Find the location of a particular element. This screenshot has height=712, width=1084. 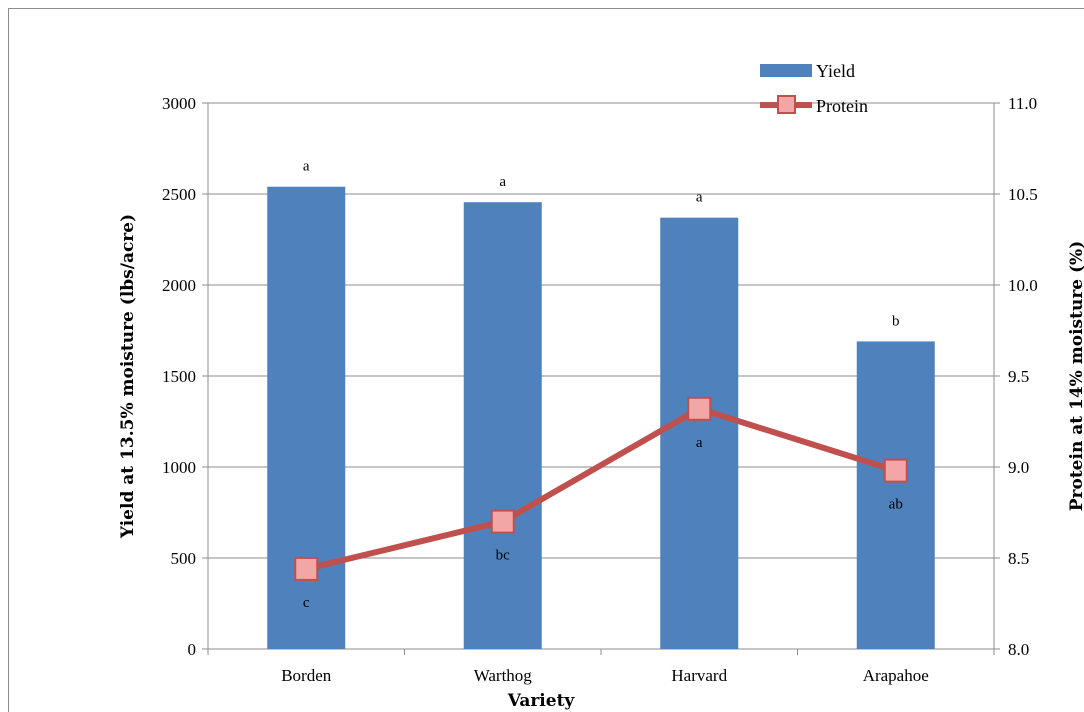

y2-tick-label: 9.0 is located at coordinates (1018, 467).